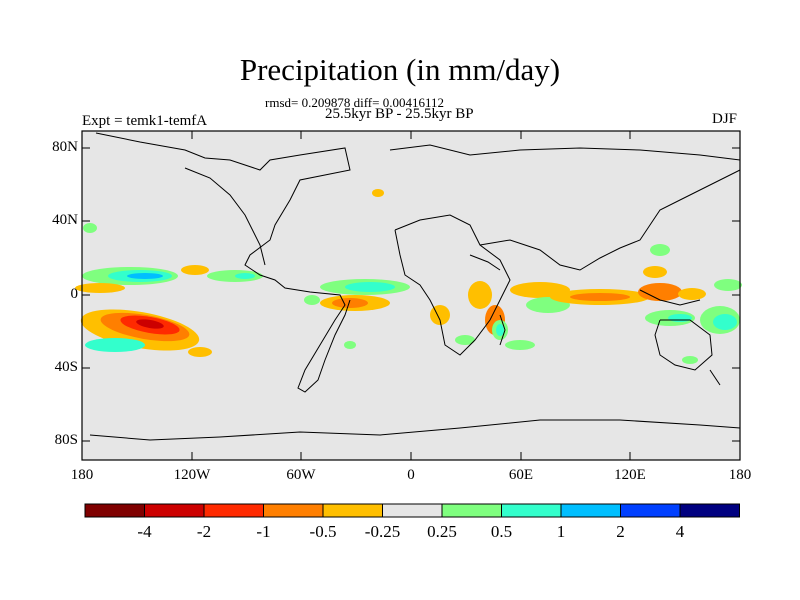 Image resolution: width=800 pixels, height=600 pixels. Describe the element at coordinates (204, 531) in the screenshot. I see `colorbar-label-2: -2` at that location.